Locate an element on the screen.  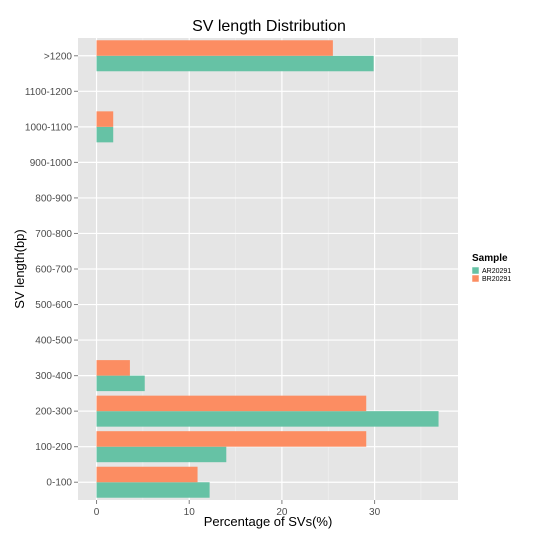
legend-label-BR20291: BR20291 is located at coordinates (496, 279).